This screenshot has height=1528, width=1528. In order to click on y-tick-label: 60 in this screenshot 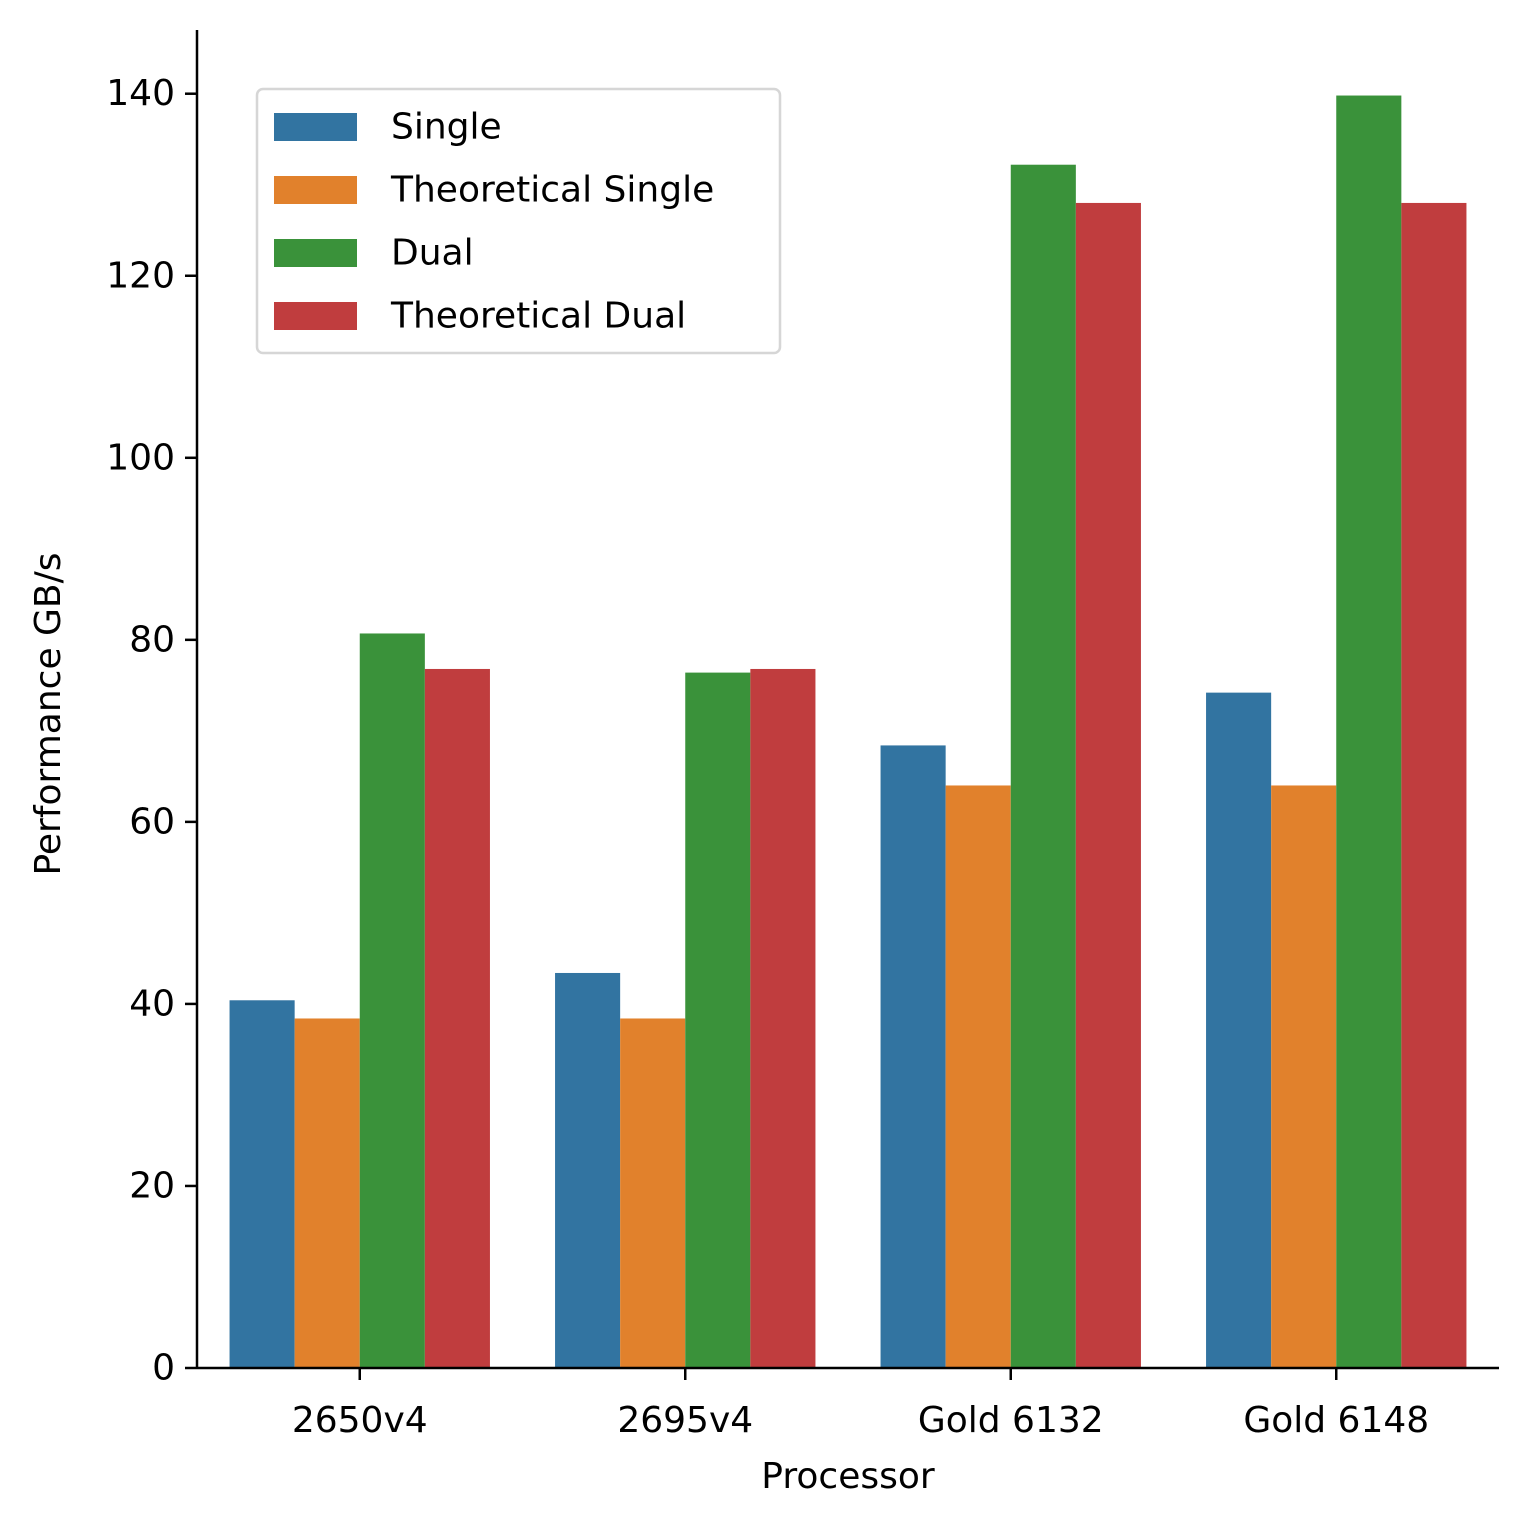, I will do `click(152, 821)`.